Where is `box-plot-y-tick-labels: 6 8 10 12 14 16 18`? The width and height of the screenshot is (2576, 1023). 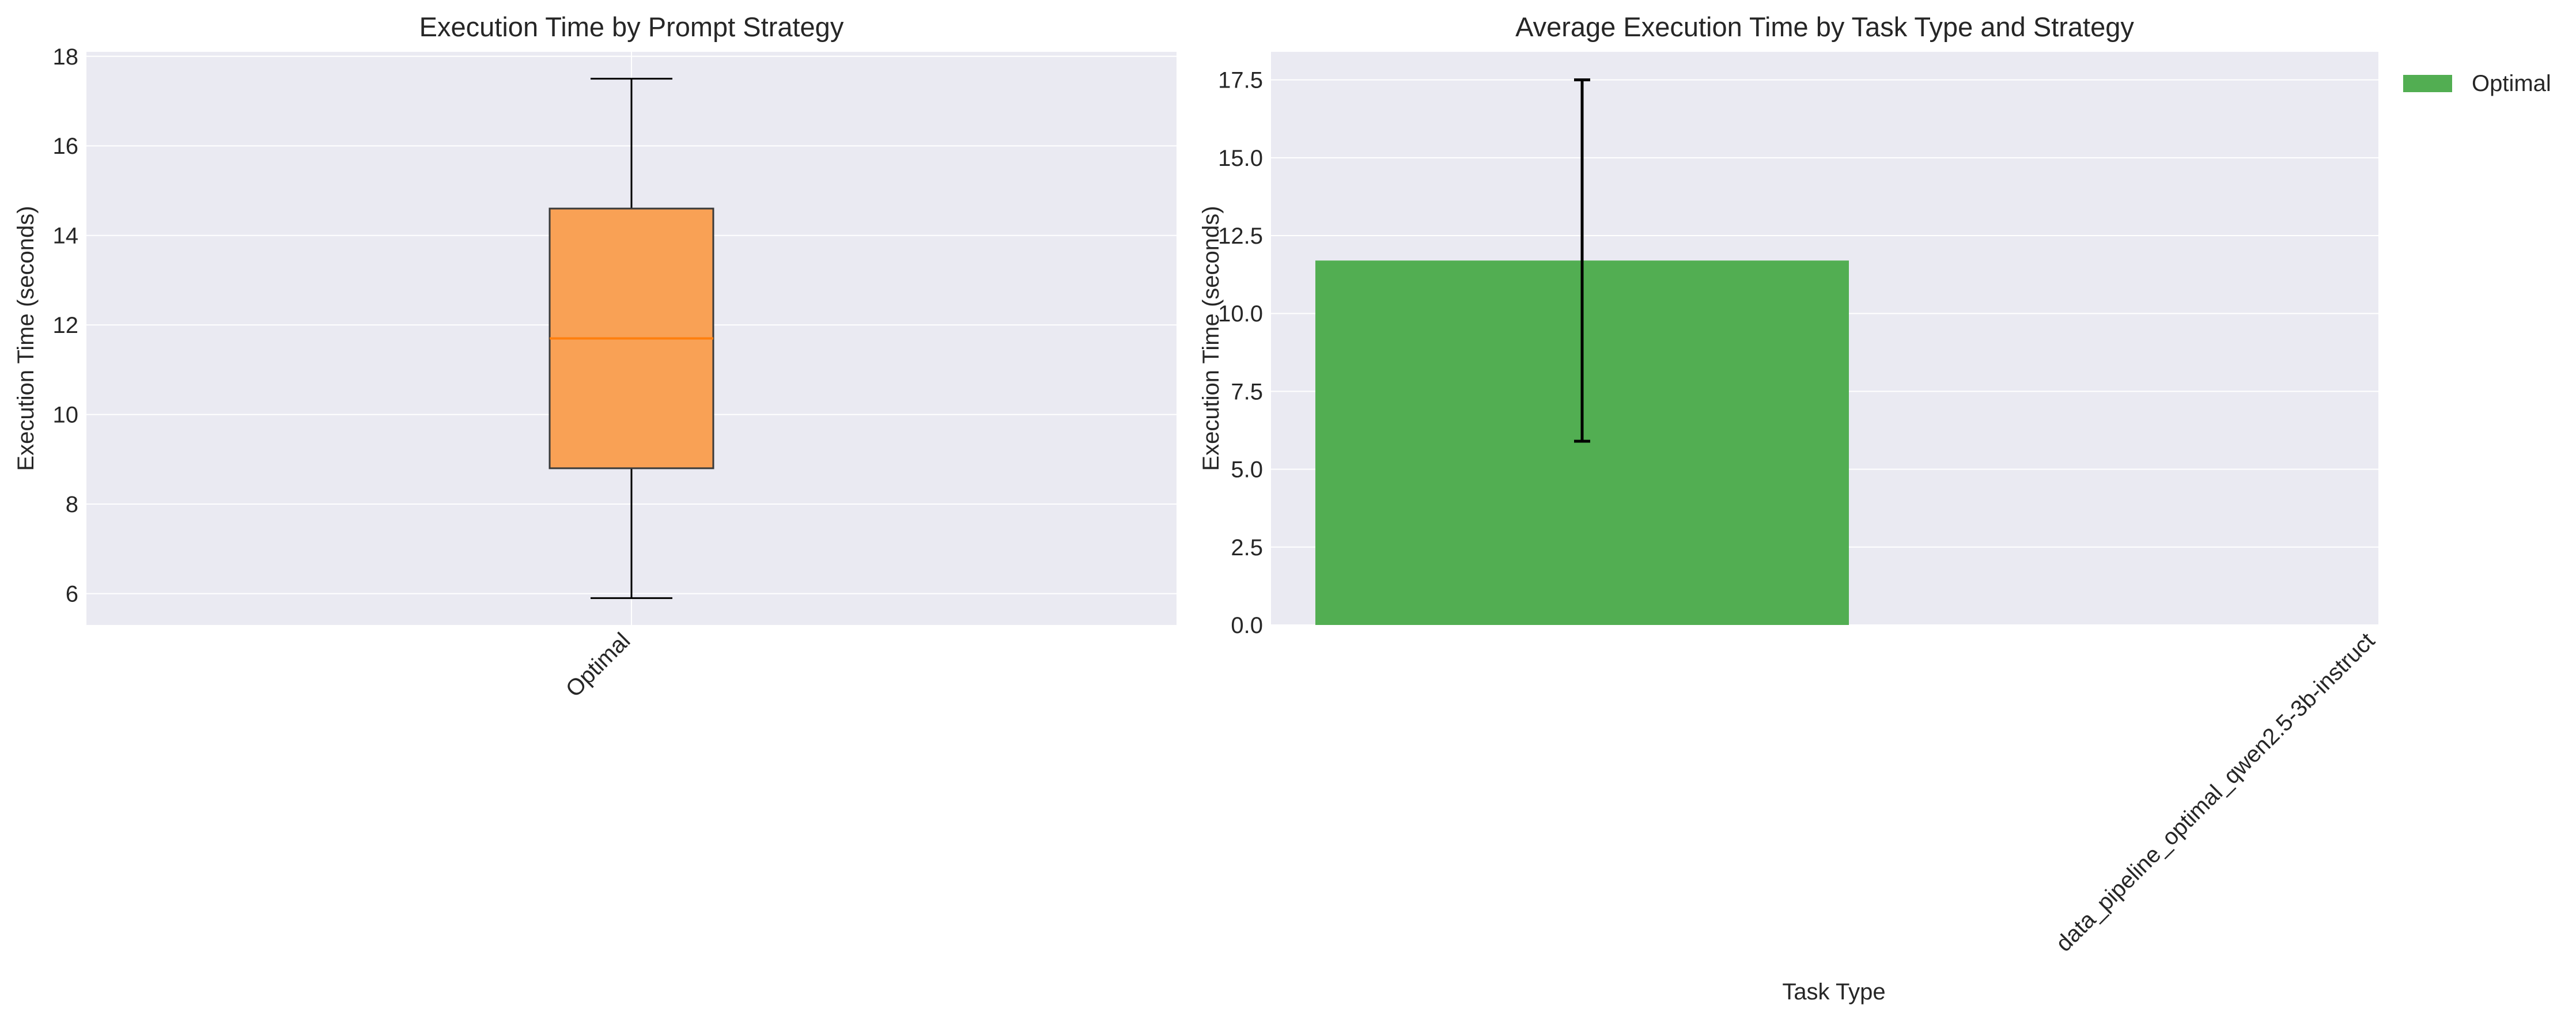 box-plot-y-tick-labels: 6 8 10 12 14 16 18 is located at coordinates (66, 325).